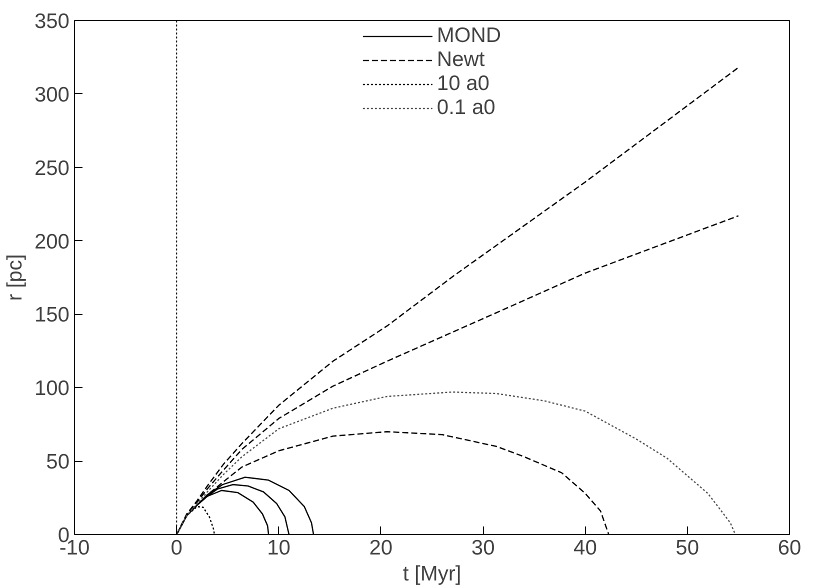  I want to click on legend-label: 10 a0, so click(463, 84).